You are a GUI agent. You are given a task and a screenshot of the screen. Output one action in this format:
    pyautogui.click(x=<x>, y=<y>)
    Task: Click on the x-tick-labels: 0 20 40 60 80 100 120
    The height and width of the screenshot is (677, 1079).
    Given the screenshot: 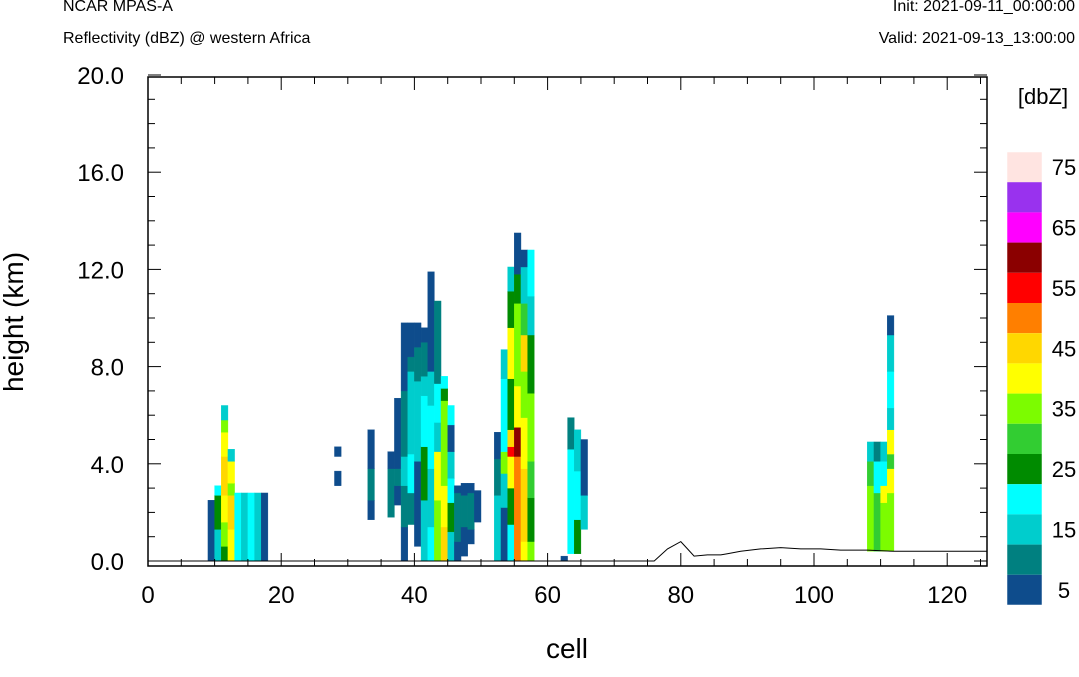 What is the action you would take?
    pyautogui.click(x=554, y=595)
    